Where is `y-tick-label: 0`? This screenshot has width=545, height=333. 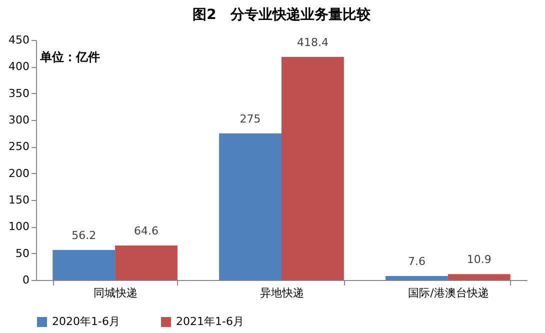
y-tick-label: 0 is located at coordinates (26, 280).